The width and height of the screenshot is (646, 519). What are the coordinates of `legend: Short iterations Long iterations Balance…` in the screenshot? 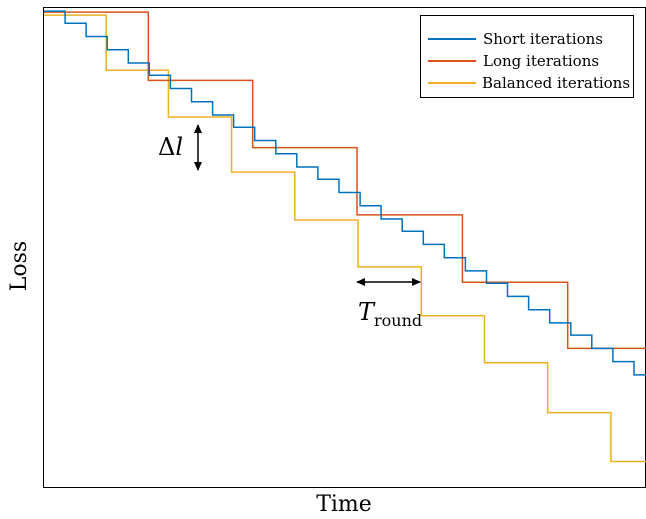 It's located at (527, 56).